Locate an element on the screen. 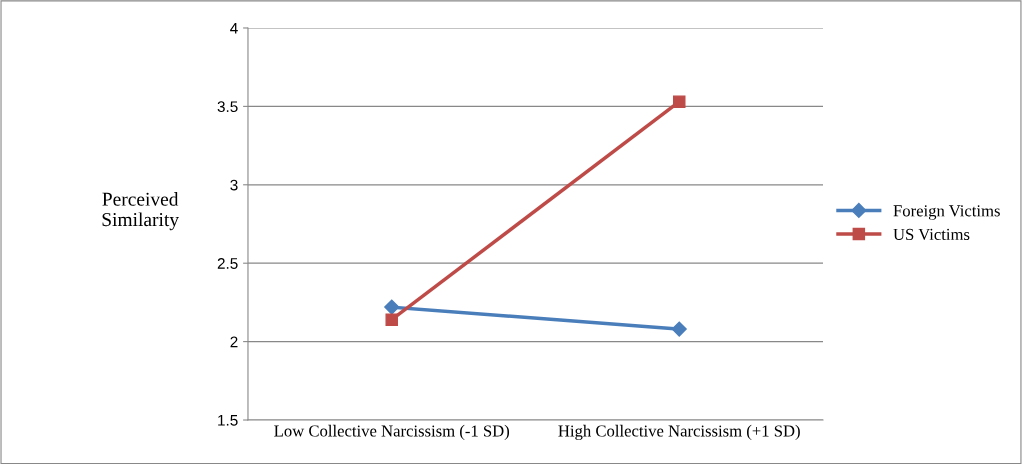 Image resolution: width=1023 pixels, height=464 pixels. y-tick-label: 4 is located at coordinates (234, 28).